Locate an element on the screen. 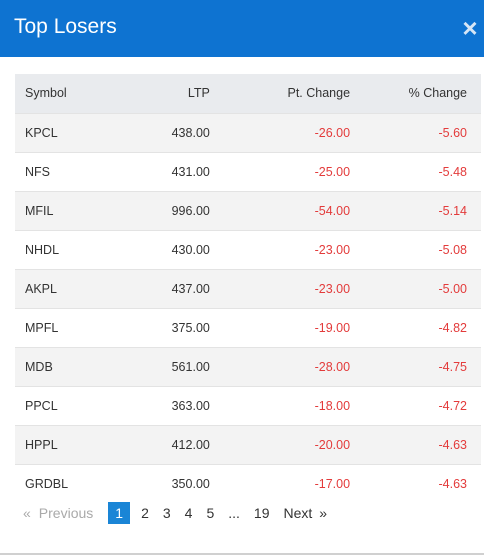 This screenshot has width=484, height=557. header-symbol: Symbol is located at coordinates (46, 93).